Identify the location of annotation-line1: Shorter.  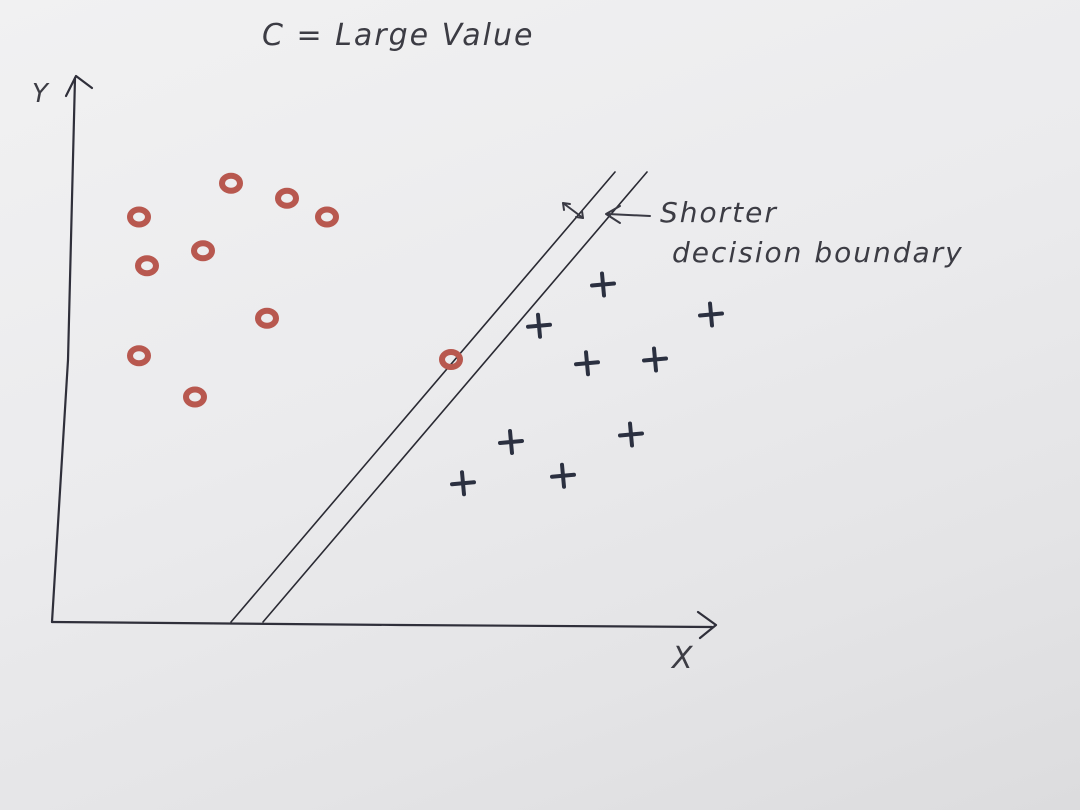
(719, 212).